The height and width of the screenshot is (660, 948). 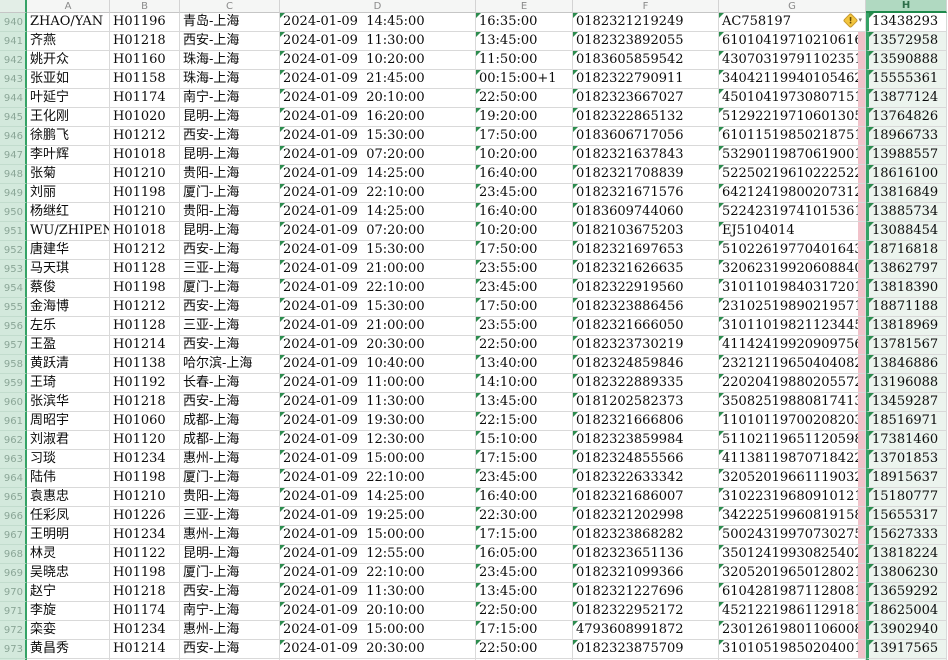 I want to click on select-all-corner, so click(x=13, y=6).